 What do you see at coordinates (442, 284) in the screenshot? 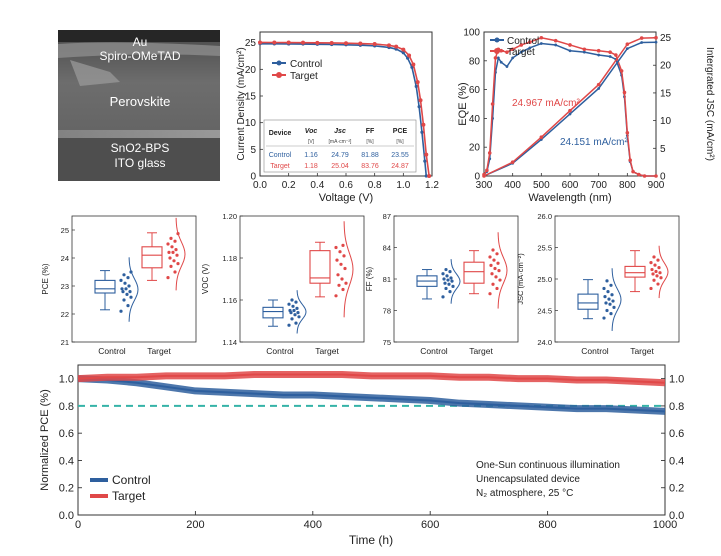
I see `ff-boxplot: 75 78 81 84 87 Control Target FF (%)` at bounding box center [442, 284].